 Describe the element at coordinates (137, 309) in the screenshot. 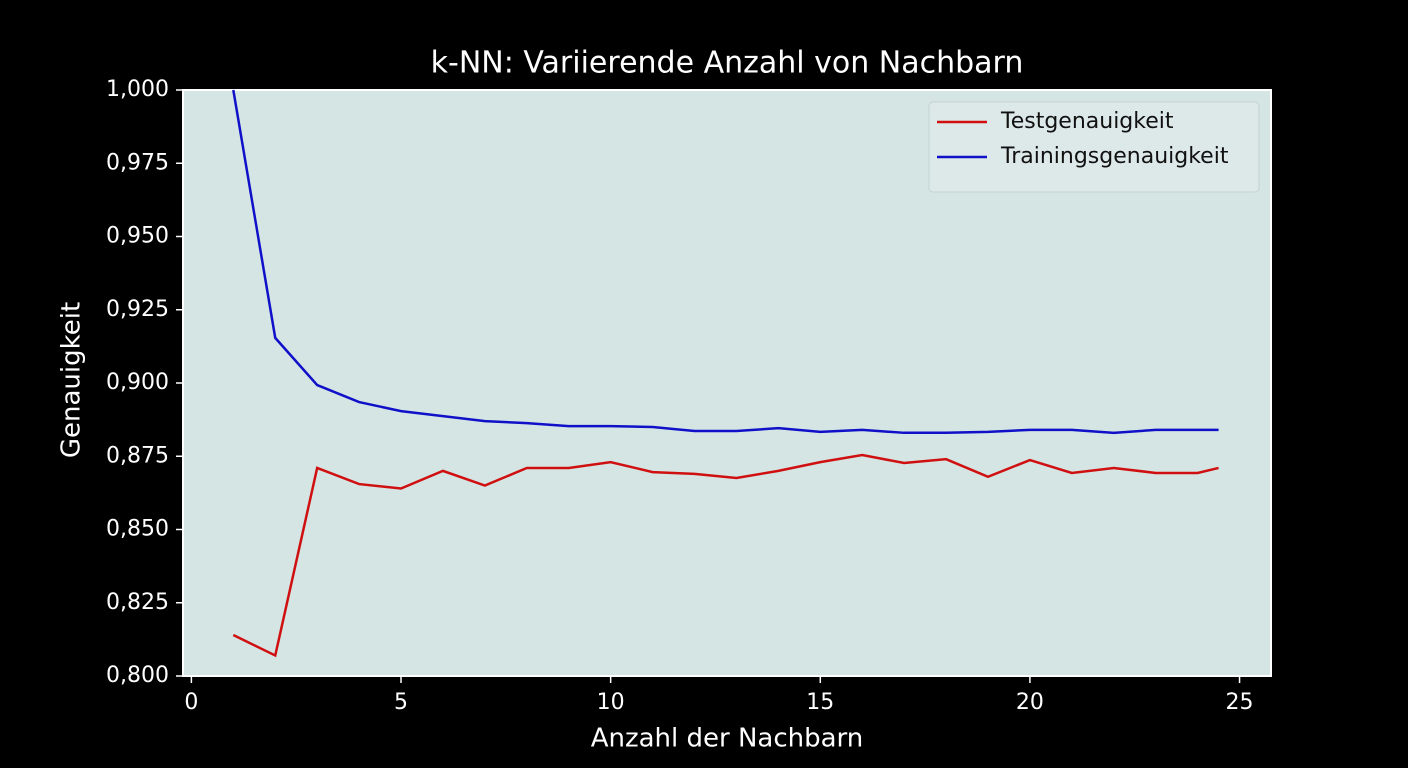

I see `y-tick-label: 0,925` at that location.